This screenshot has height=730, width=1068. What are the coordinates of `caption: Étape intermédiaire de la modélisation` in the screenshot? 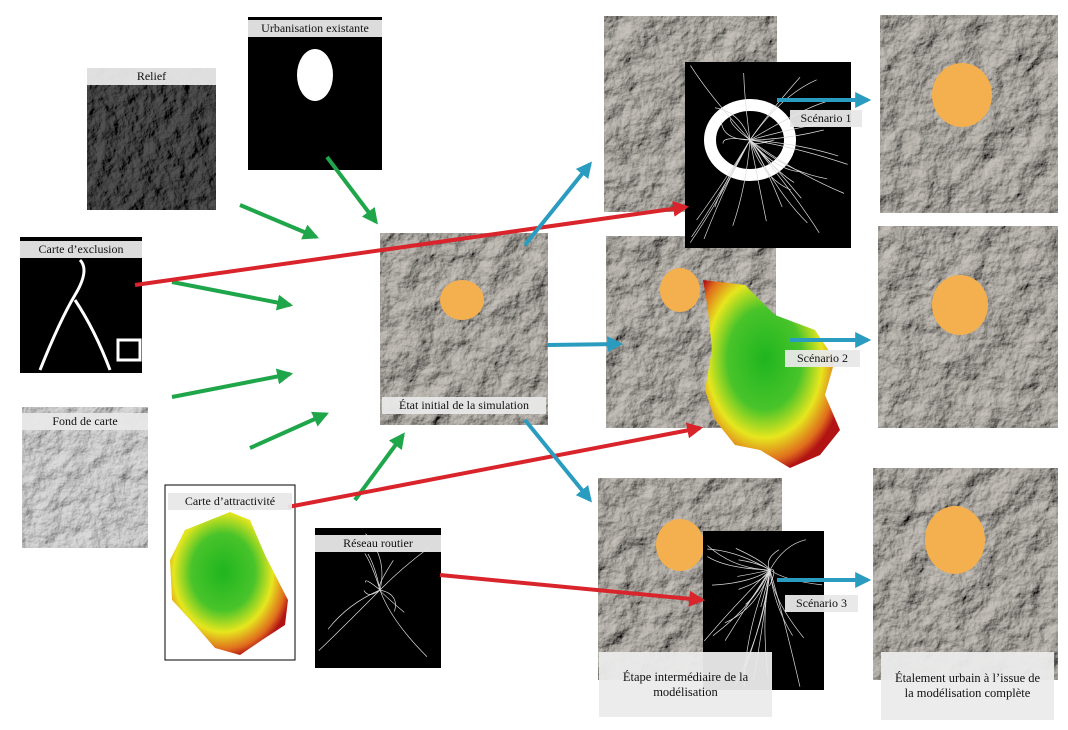 It's located at (685, 684).